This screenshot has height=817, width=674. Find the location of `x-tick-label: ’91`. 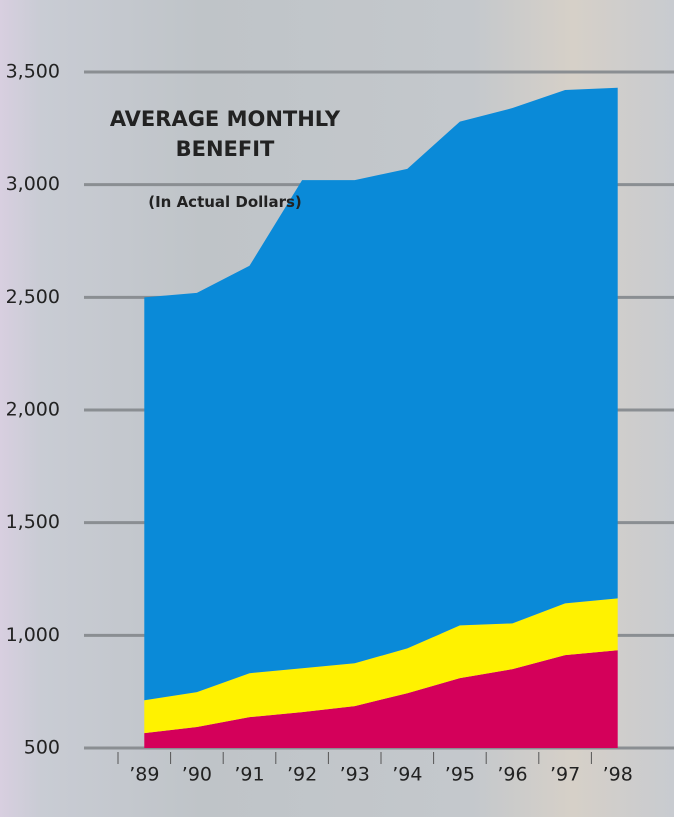

x-tick-label: ’91 is located at coordinates (249, 775).